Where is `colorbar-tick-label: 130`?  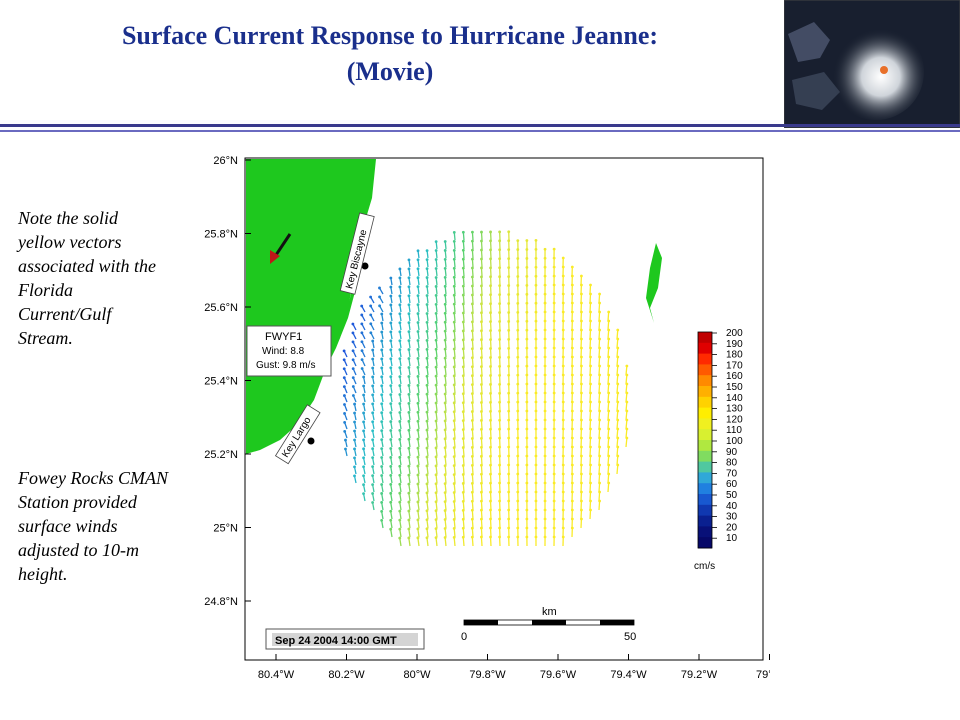 colorbar-tick-label: 130 is located at coordinates (734, 409).